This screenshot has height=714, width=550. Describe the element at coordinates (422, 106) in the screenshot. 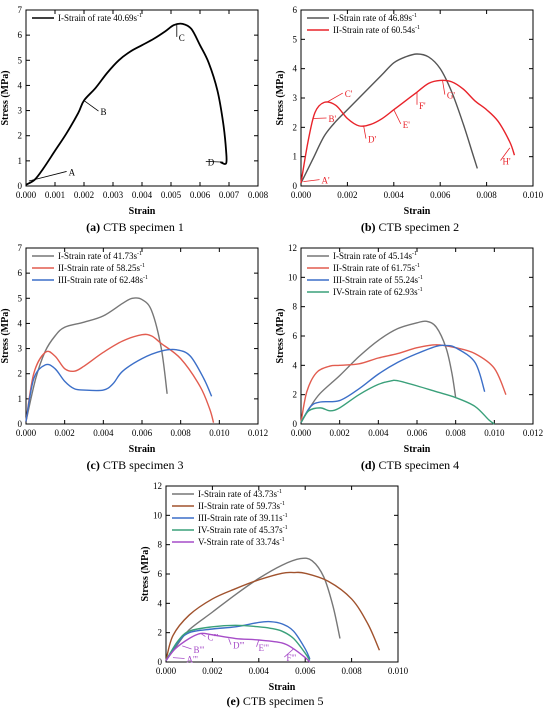

I see `annotation-label: F'` at that location.